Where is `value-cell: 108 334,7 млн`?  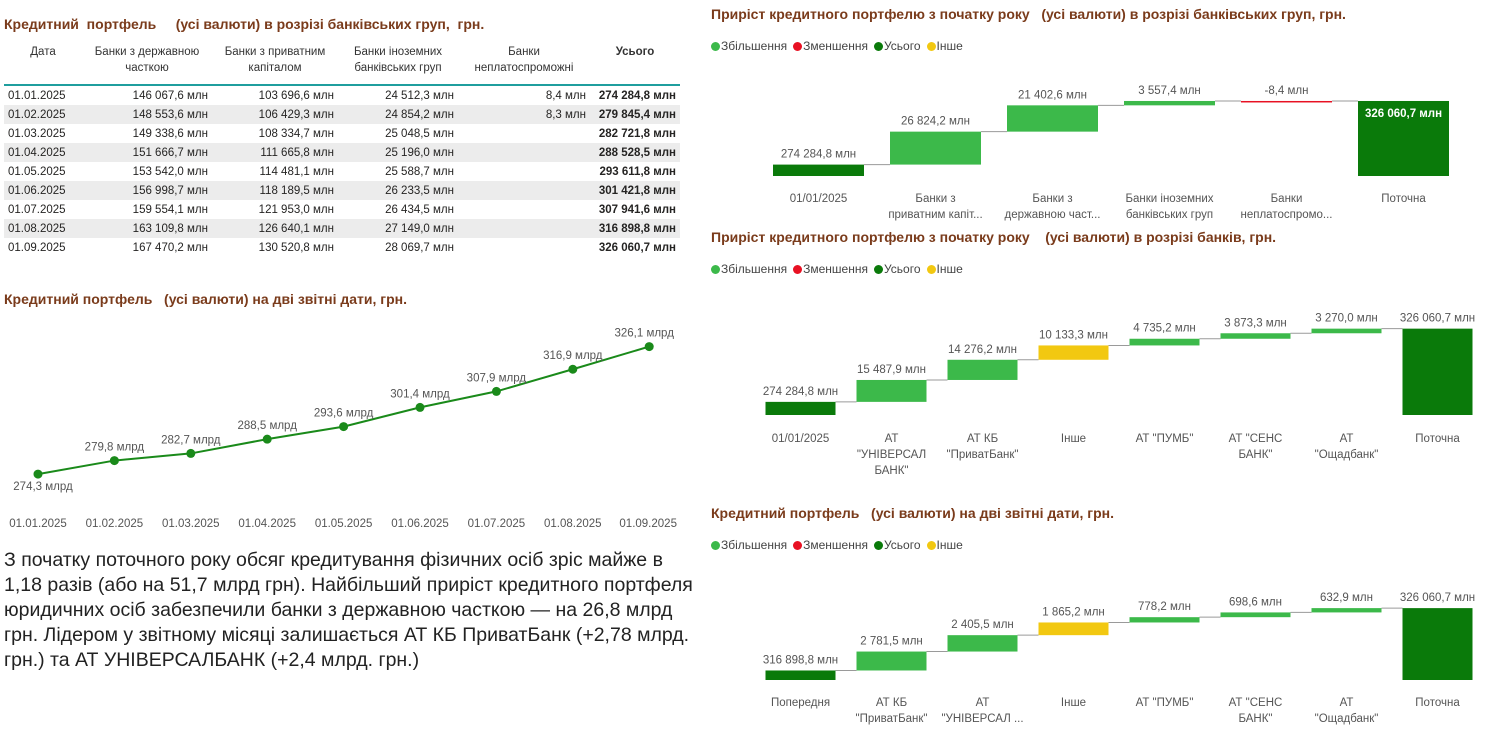 value-cell: 108 334,7 млн is located at coordinates (296, 133).